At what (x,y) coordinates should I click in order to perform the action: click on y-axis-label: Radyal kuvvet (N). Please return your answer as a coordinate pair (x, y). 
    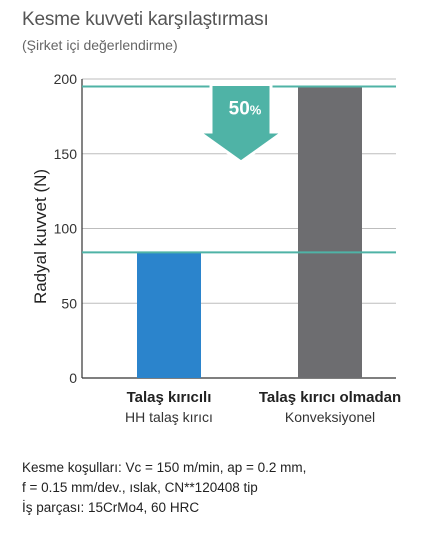
    Looking at the image, I should click on (40, 236).